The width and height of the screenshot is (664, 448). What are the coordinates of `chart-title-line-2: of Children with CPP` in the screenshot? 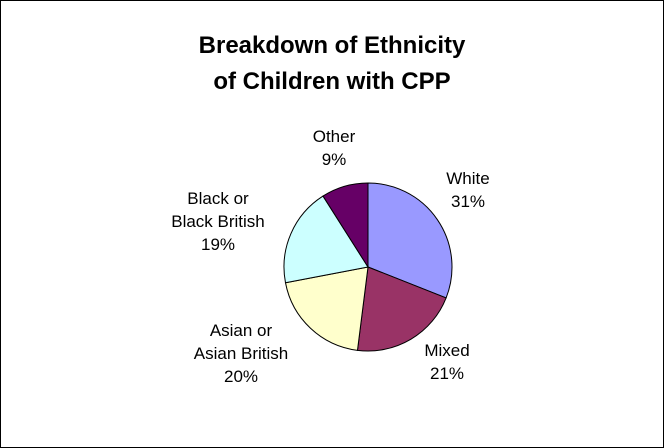 It's located at (332, 81).